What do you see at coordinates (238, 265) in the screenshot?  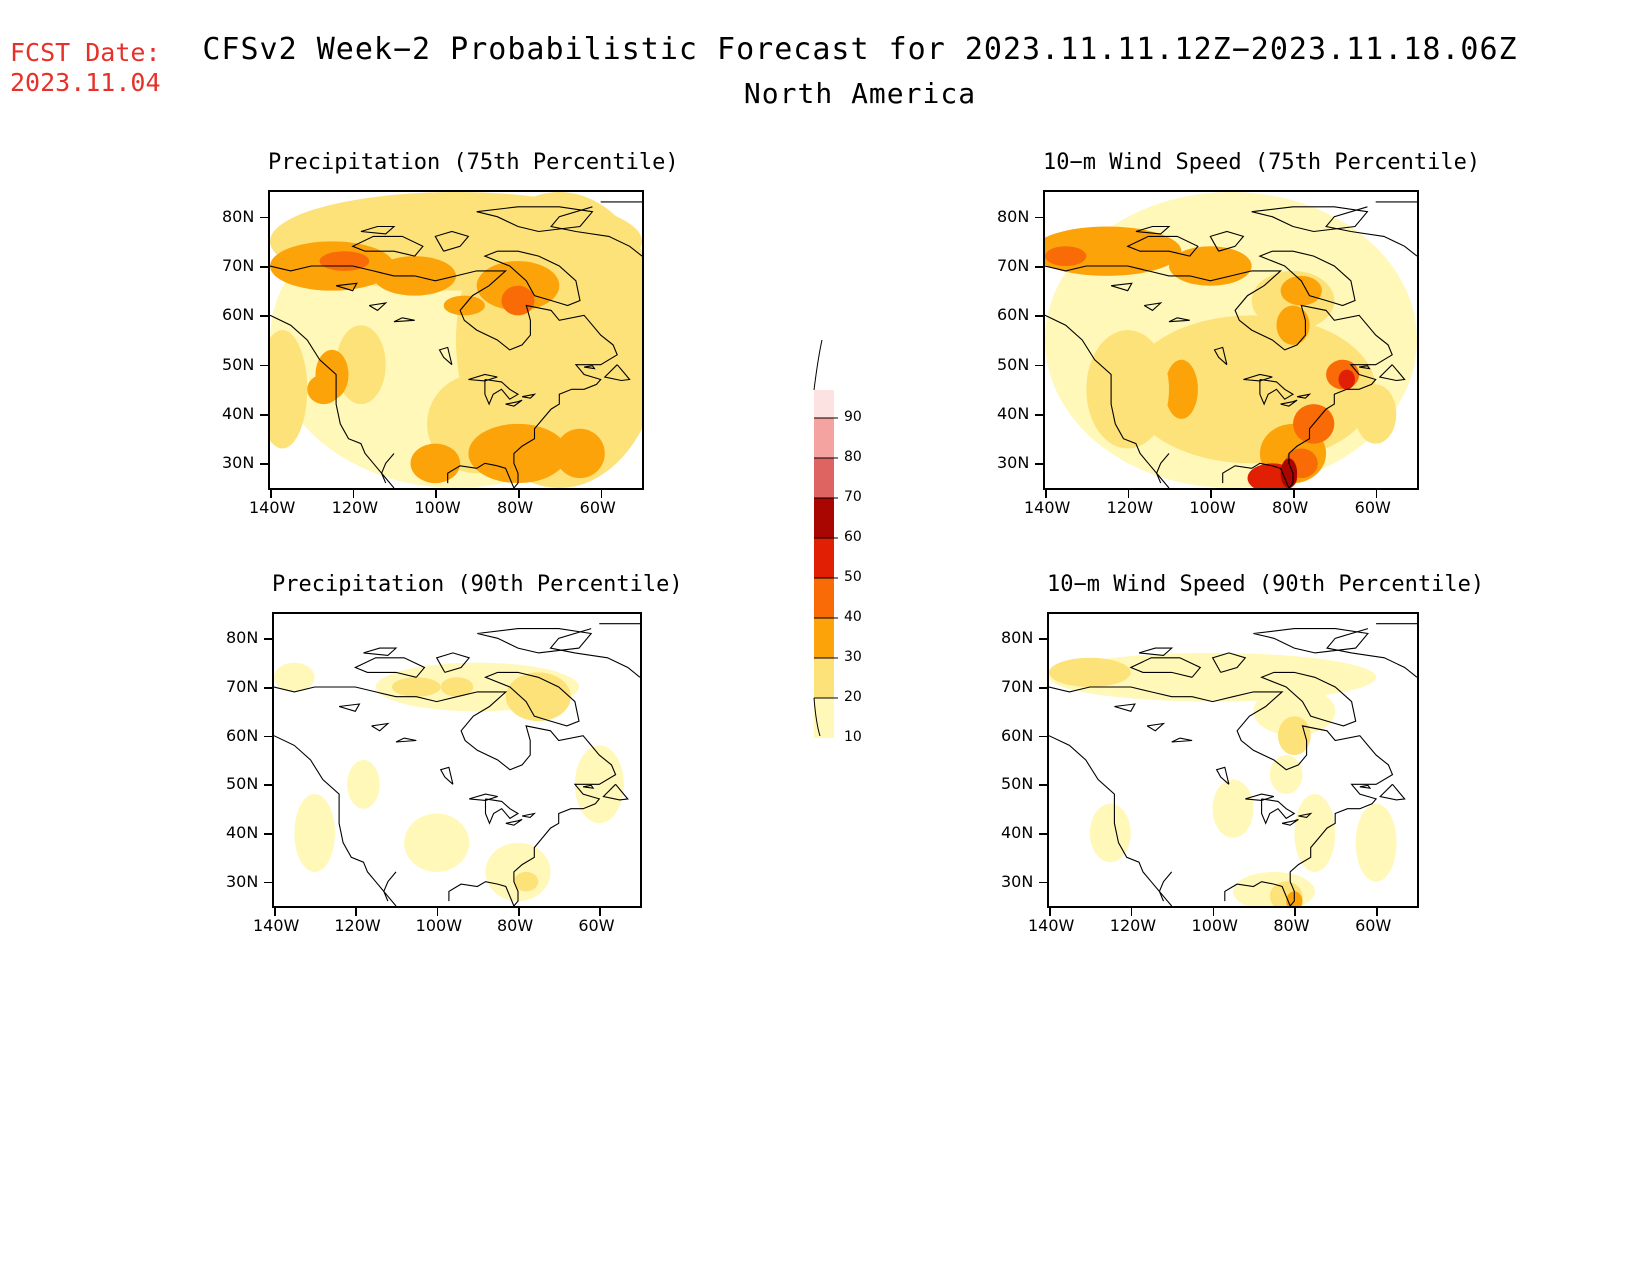 I see `lat-label: 70N` at bounding box center [238, 265].